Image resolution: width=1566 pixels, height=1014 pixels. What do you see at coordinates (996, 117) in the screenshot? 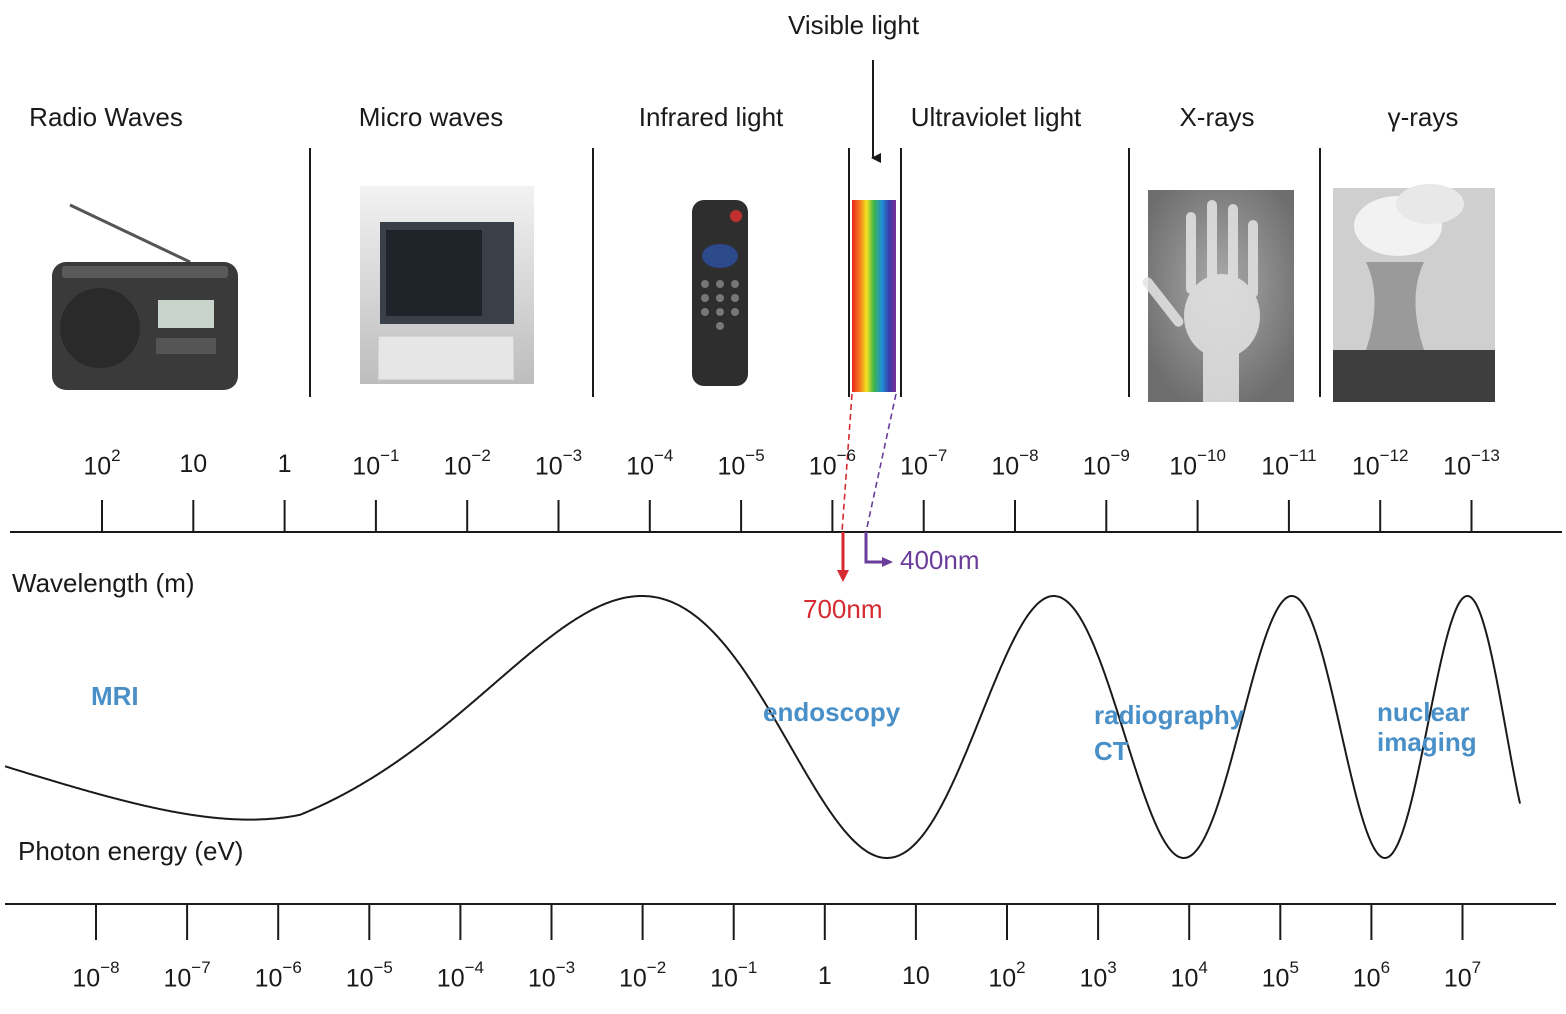
I see `band-label-ultraviolet: Ultraviolet light` at bounding box center [996, 117].